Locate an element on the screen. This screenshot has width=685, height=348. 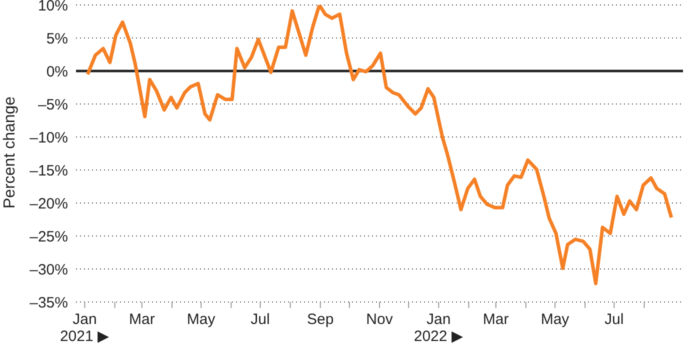
y-tick-label: 10% is located at coordinates (53, 7).